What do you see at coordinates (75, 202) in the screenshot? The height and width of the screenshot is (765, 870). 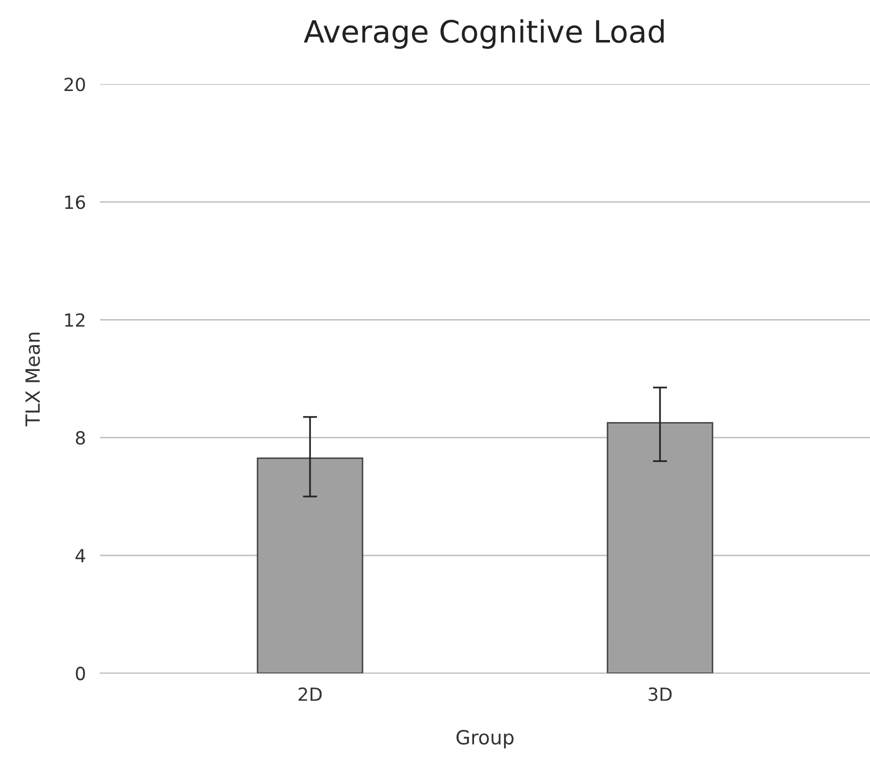 I see `y-tick-label: 16` at bounding box center [75, 202].